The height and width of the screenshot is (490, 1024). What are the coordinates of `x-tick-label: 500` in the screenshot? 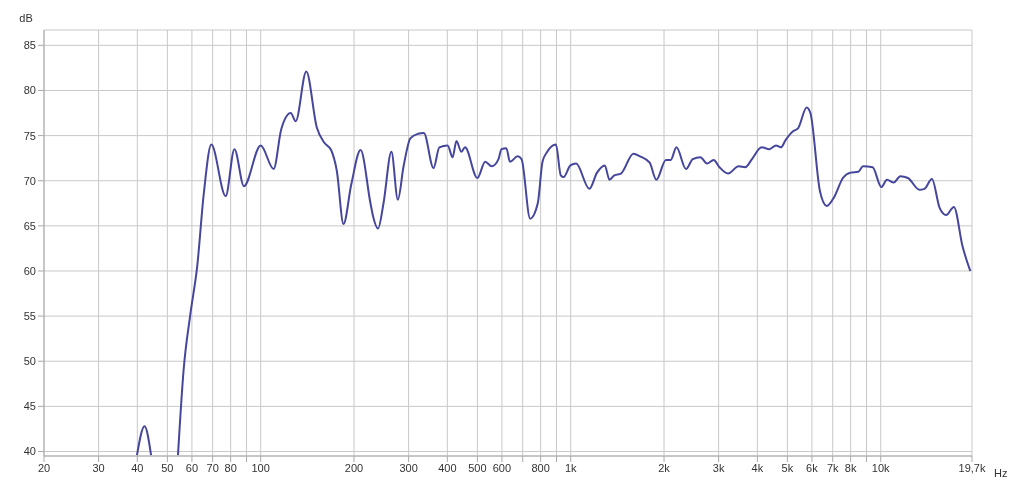 It's located at (477, 467).